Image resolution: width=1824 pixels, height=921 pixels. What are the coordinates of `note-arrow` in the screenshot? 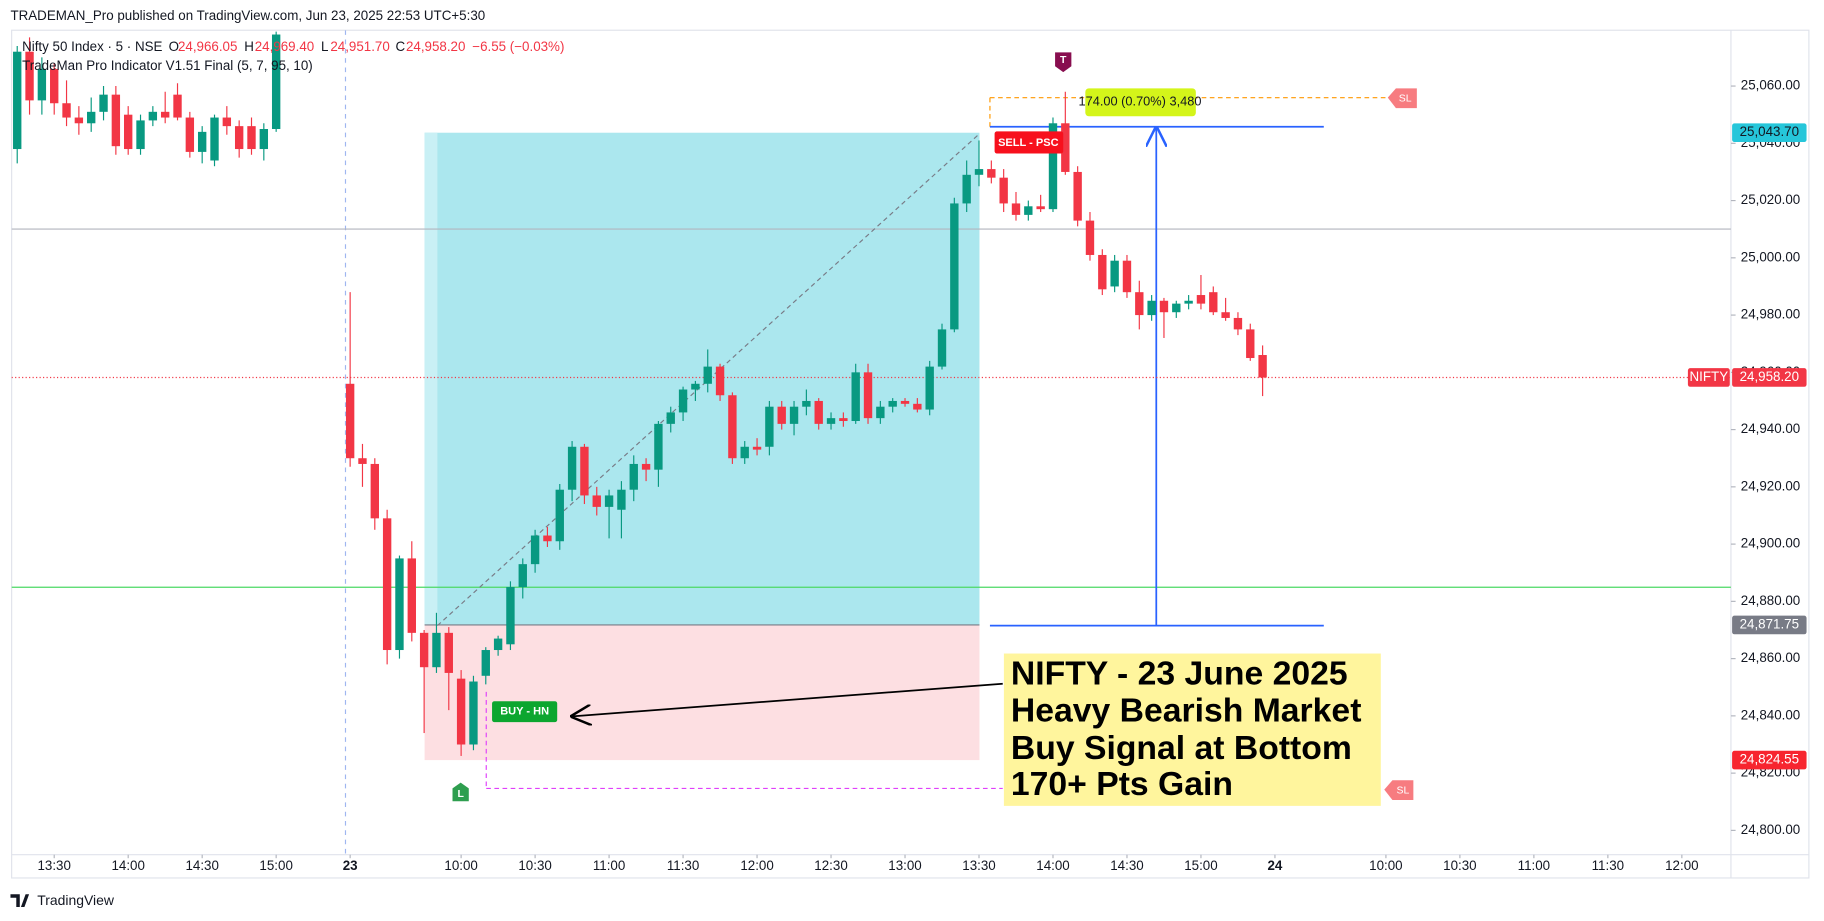 It's located at (787, 699).